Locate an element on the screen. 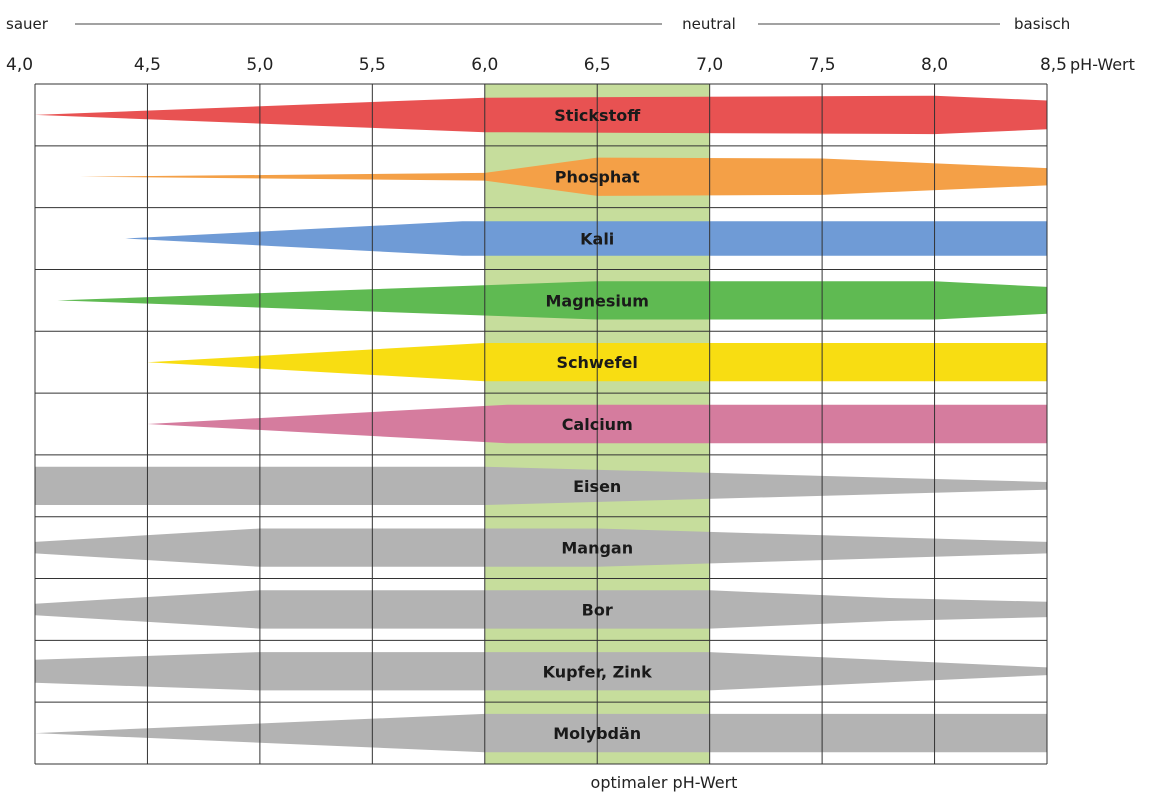  x-tick-label: 8,5 is located at coordinates (1053, 65).